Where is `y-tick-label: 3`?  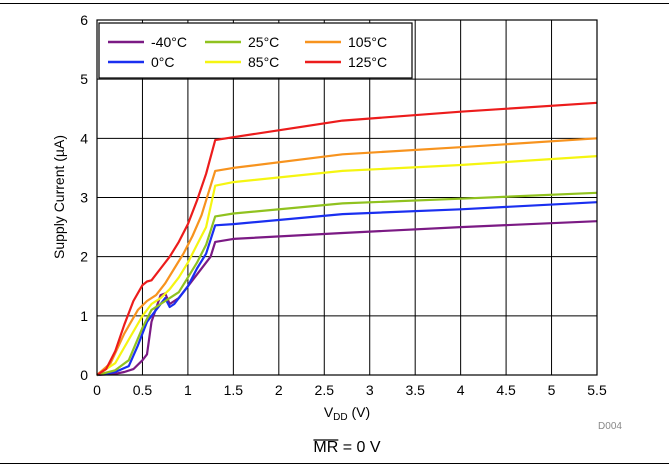 y-tick-label: 3 is located at coordinates (84, 198).